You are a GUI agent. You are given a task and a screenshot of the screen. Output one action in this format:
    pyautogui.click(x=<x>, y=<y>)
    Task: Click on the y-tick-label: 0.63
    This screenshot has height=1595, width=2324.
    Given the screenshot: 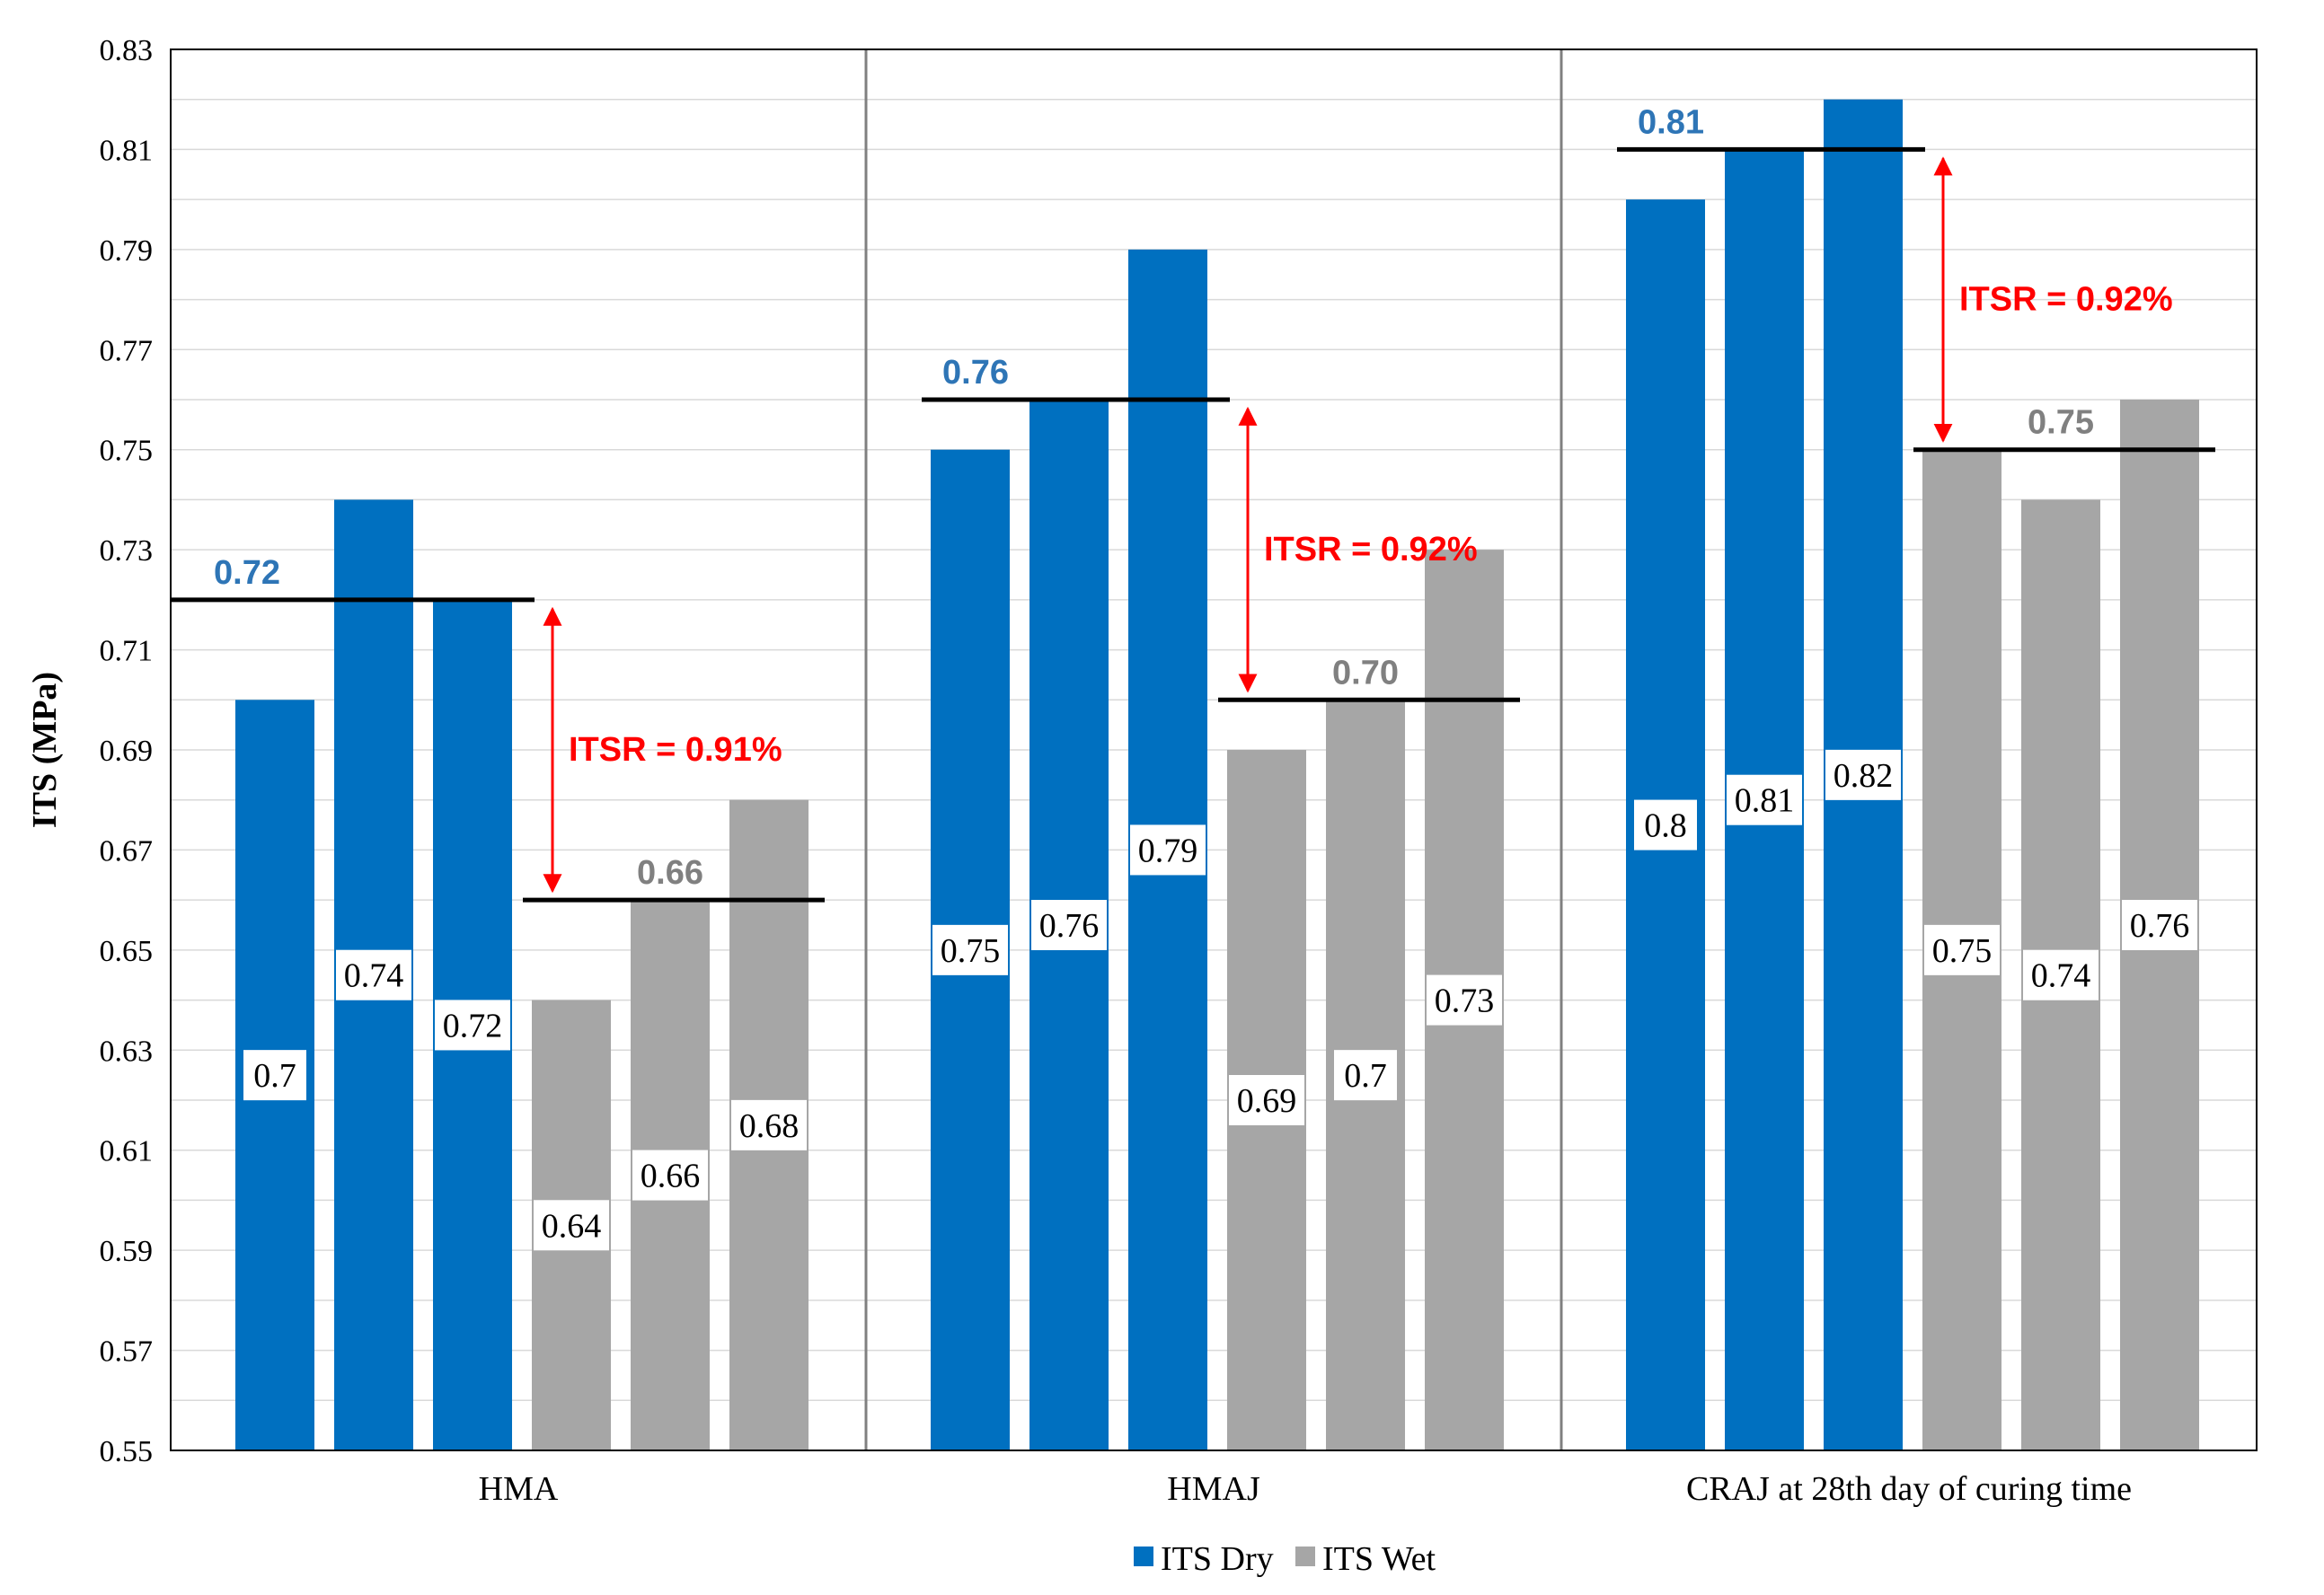 What is the action you would take?
    pyautogui.click(x=127, y=1051)
    